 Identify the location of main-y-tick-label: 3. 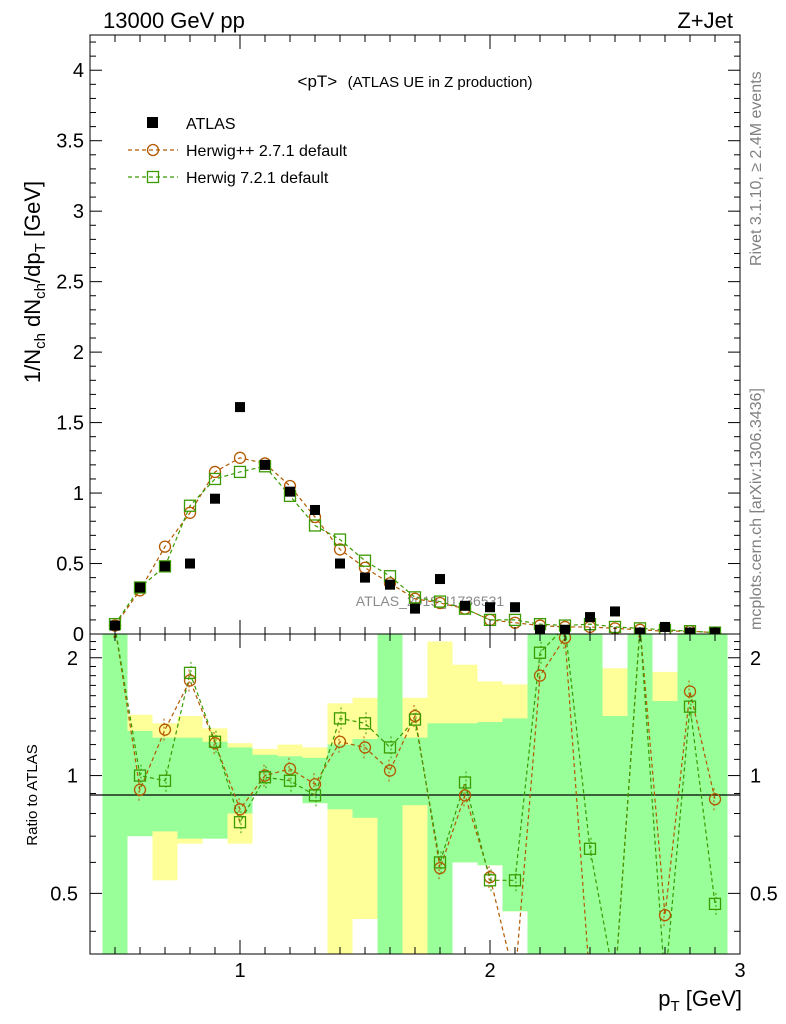
(78, 212).